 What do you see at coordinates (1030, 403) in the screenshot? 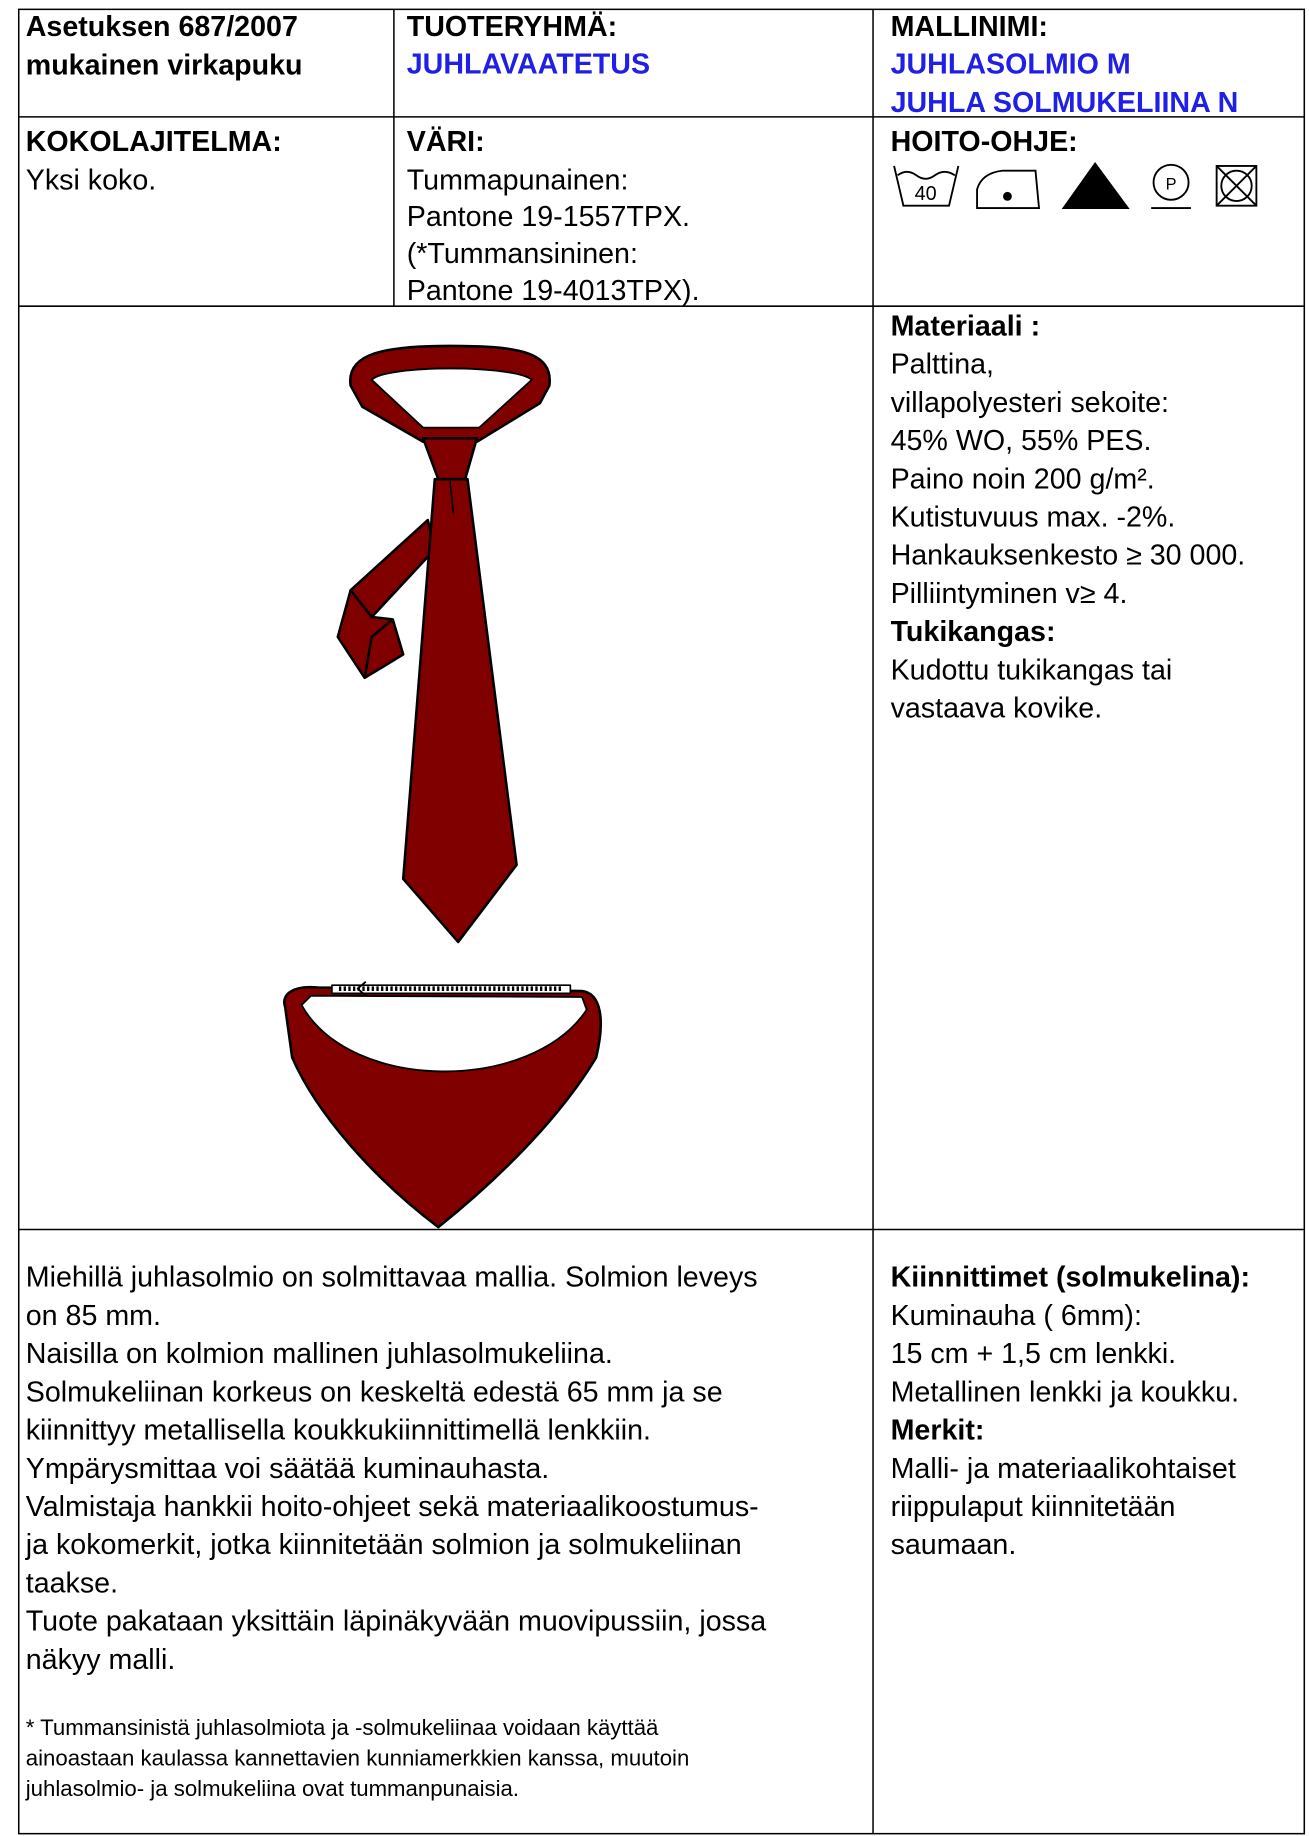
I see `text-line: villapolyesteri sekoite:` at bounding box center [1030, 403].